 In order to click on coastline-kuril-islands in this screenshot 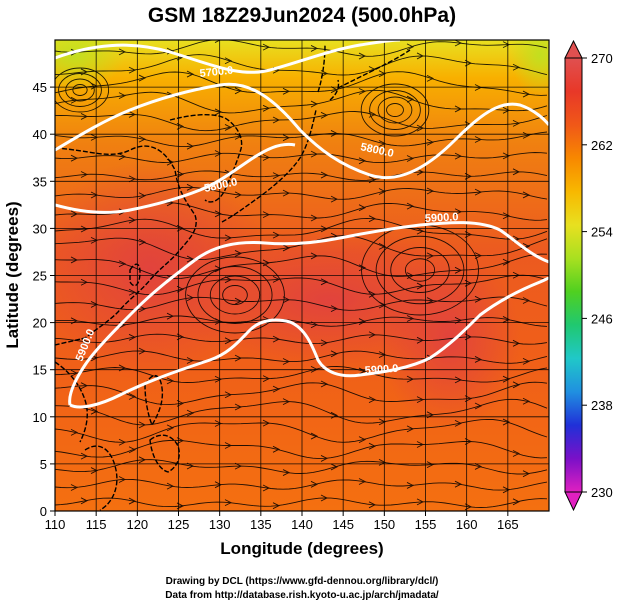, I will do `click(374, 69)`.